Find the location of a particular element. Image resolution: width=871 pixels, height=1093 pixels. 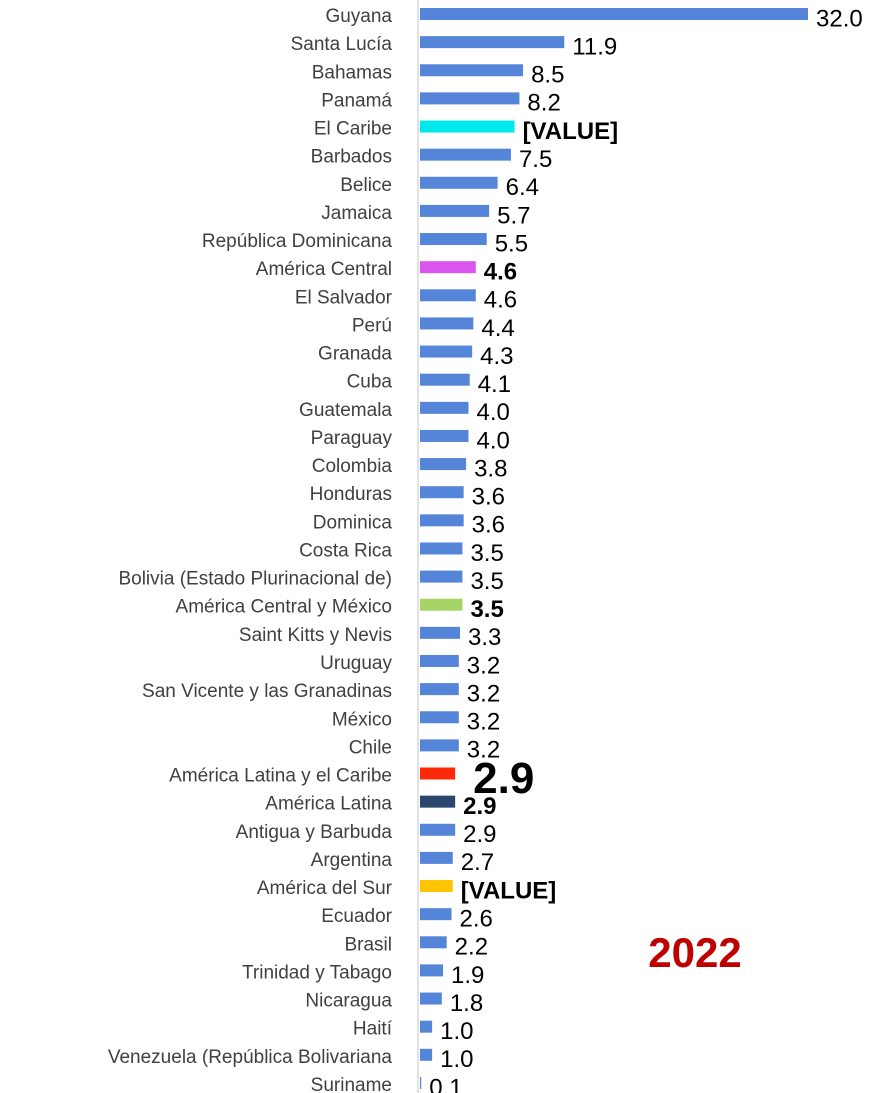

category-label: América del Sur is located at coordinates (325, 888).